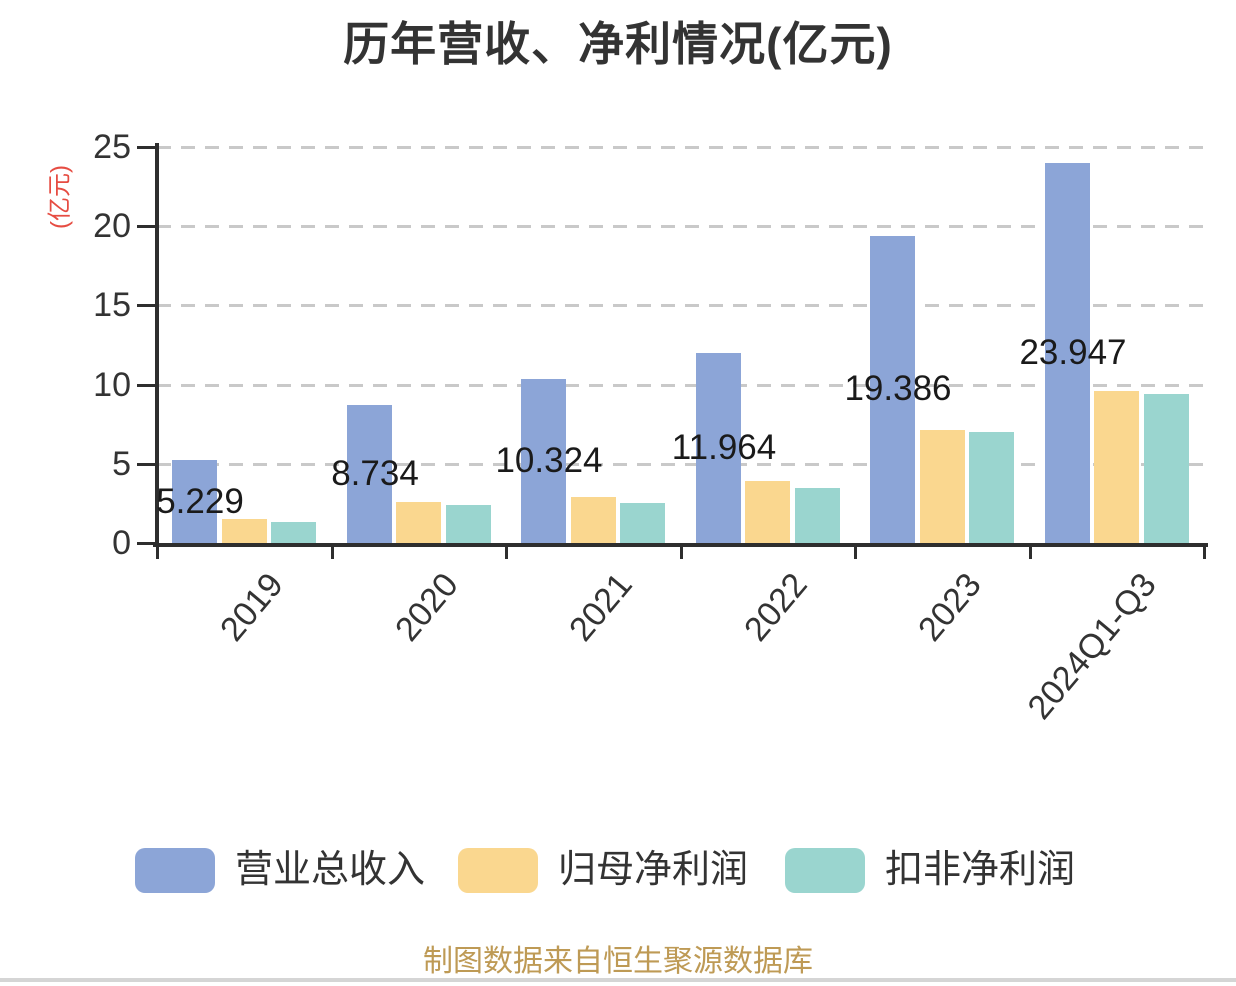  I want to click on bar-deducted-net-profit-2021, so click(642, 523).